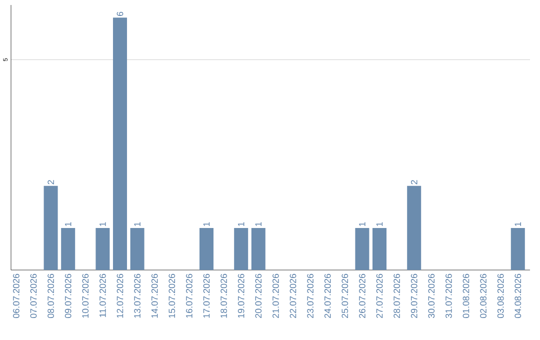 Image resolution: width=540 pixels, height=340 pixels. I want to click on x-tick-label: 24.07.2026, so click(327, 296).